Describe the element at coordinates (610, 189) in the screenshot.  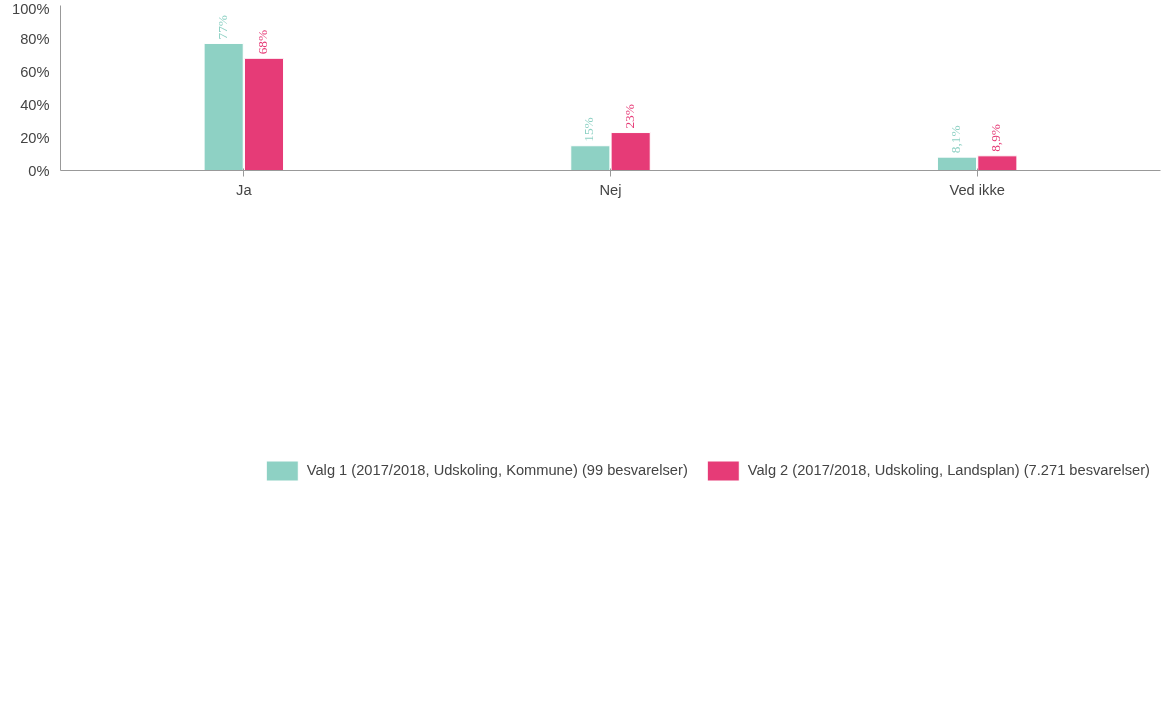
I see `x-tick-label: Nej` at that location.